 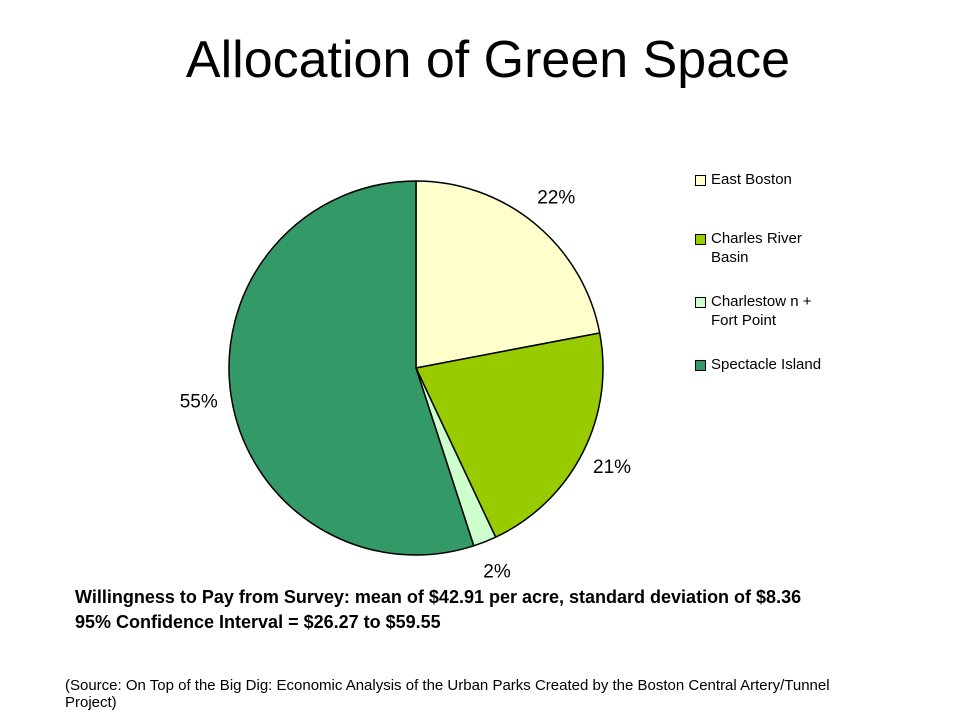 What do you see at coordinates (199, 401) in the screenshot?
I see `data-label: 55%` at bounding box center [199, 401].